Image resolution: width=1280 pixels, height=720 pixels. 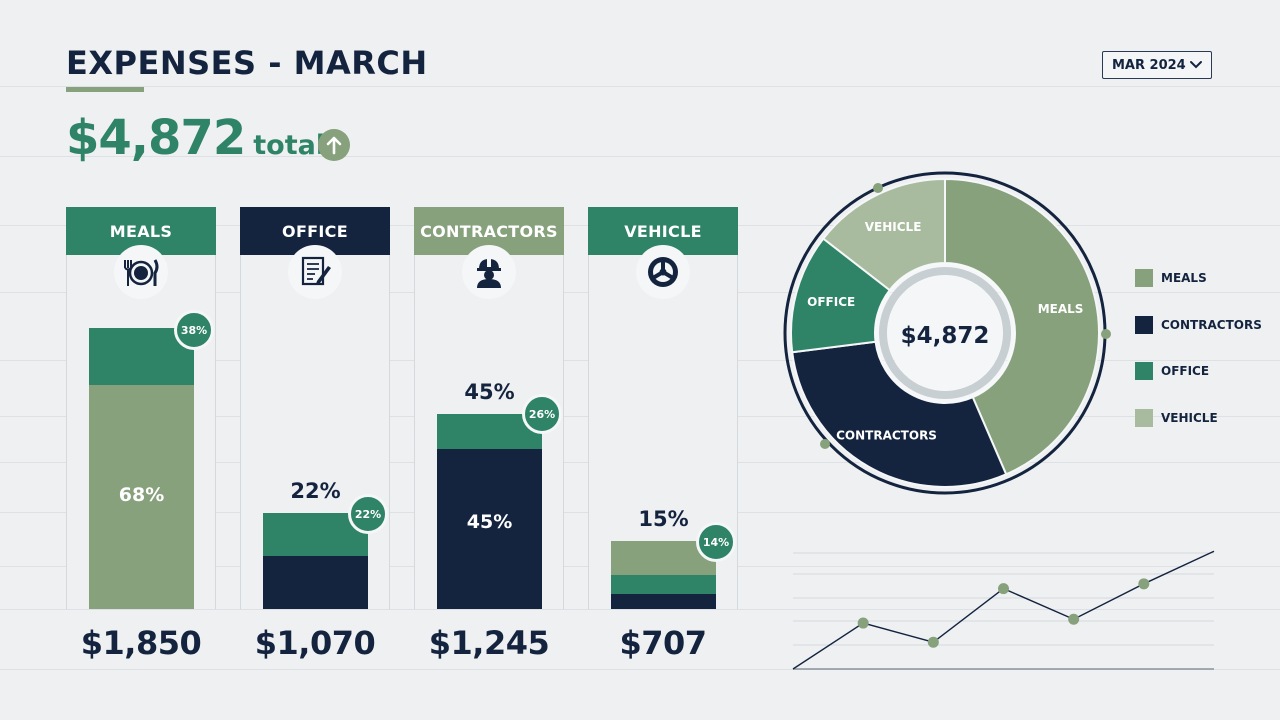 I want to click on legend-label: CONTRACTORS, so click(x=1211, y=324).